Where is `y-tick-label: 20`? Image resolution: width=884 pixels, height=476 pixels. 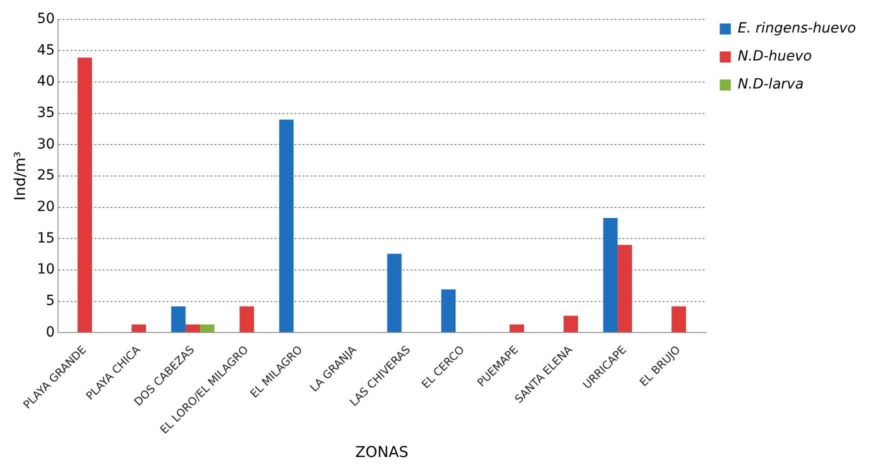
y-tick-label: 20 is located at coordinates (45, 206).